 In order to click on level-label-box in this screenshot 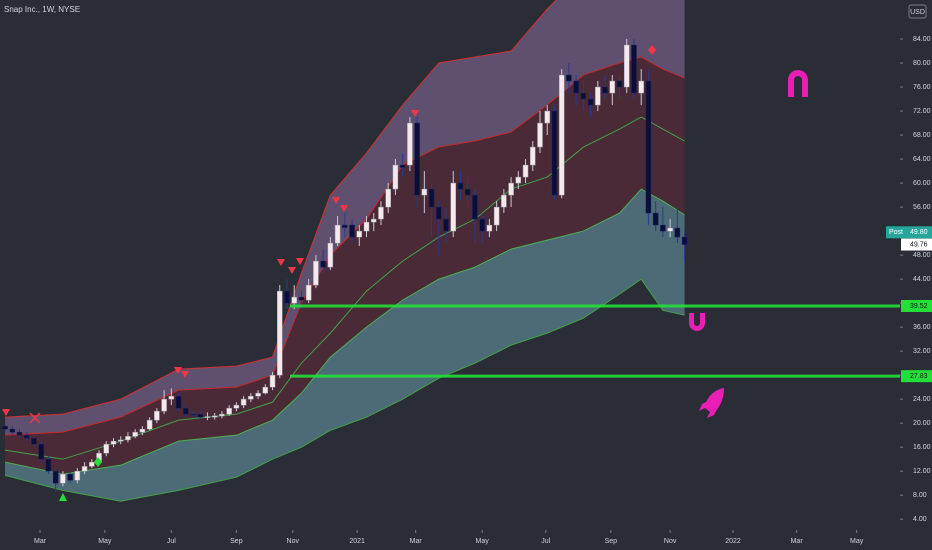, I will do `click(916, 376)`.